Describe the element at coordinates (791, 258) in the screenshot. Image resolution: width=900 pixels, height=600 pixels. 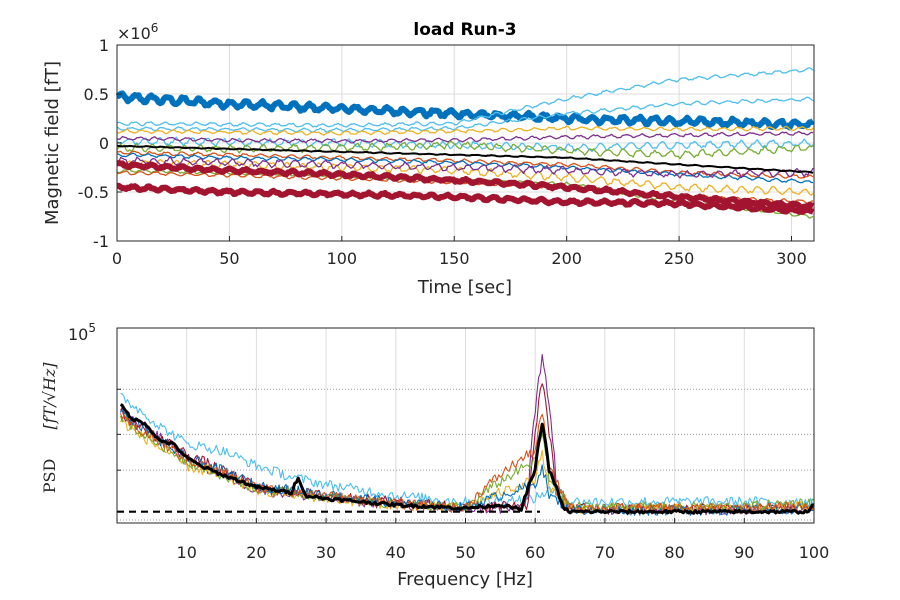
I see `top-x-tick-label: 300` at that location.